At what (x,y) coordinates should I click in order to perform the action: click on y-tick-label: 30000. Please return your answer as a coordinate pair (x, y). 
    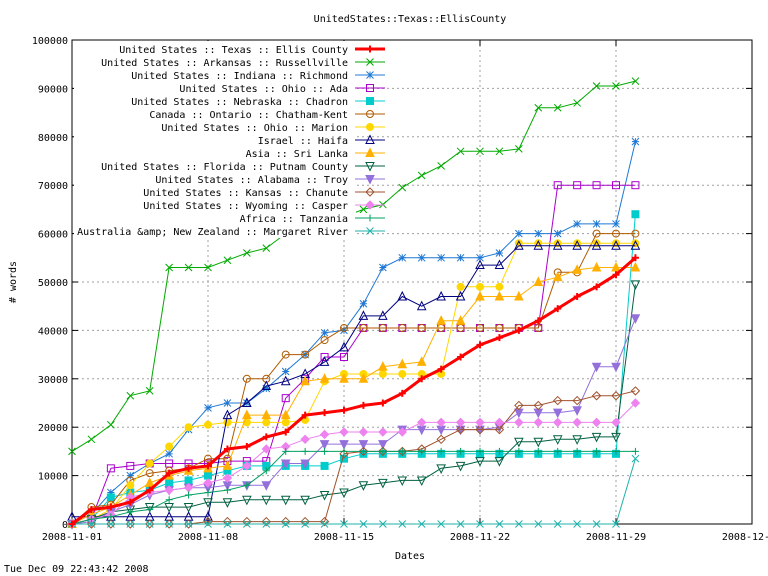
    Looking at the image, I should click on (53, 380).